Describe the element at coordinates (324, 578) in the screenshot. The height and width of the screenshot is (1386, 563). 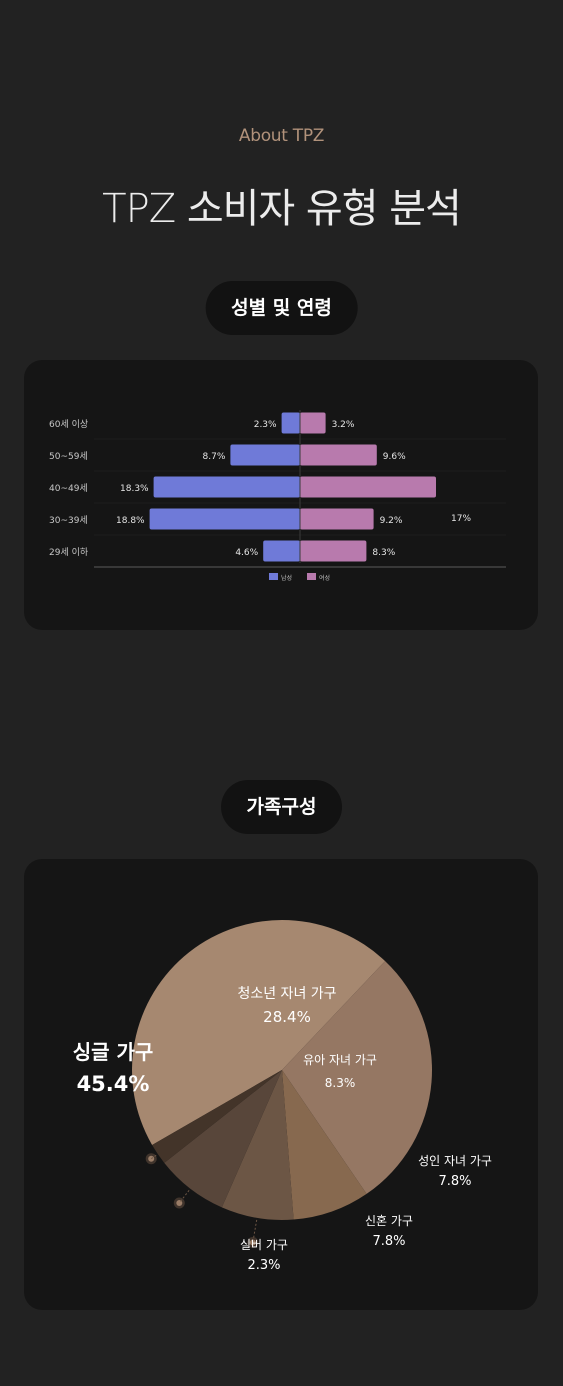
I see `legend-label-female: 여성` at that location.